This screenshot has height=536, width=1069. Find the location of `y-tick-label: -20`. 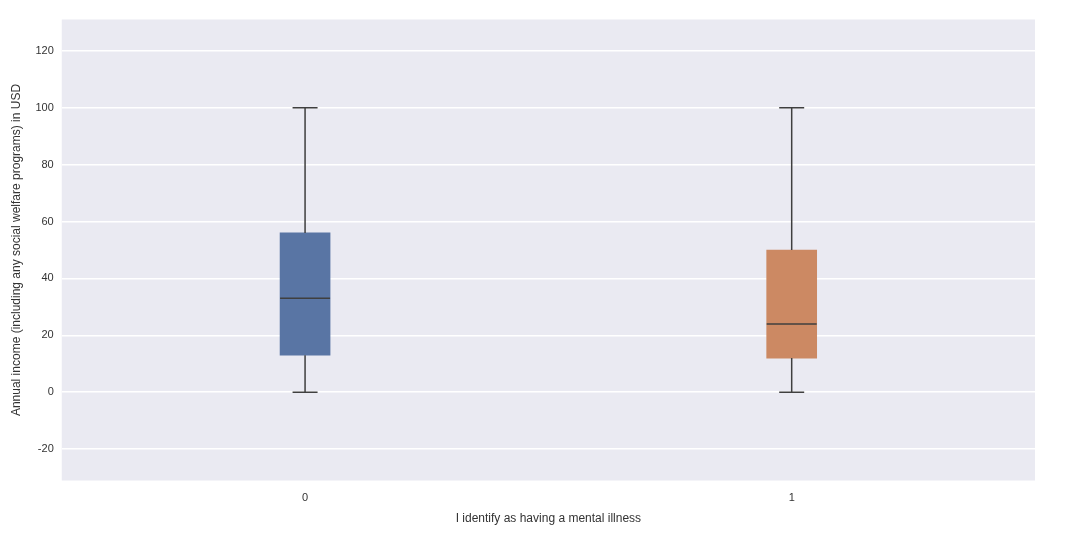

y-tick-label: -20 is located at coordinates (45, 448).